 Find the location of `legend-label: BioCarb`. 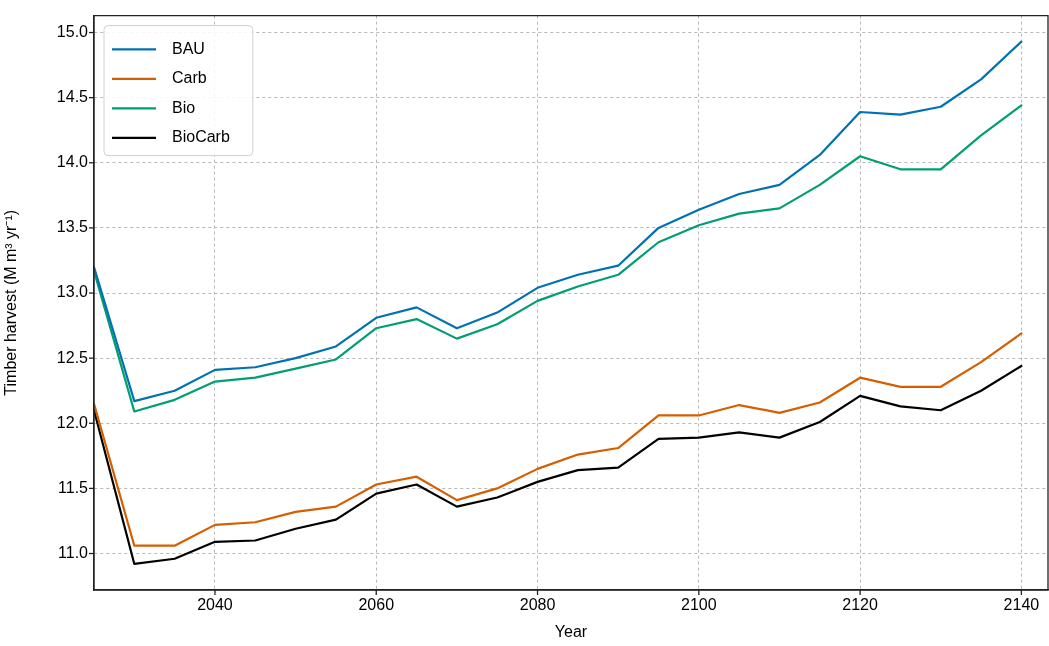

legend-label: BioCarb is located at coordinates (201, 137).